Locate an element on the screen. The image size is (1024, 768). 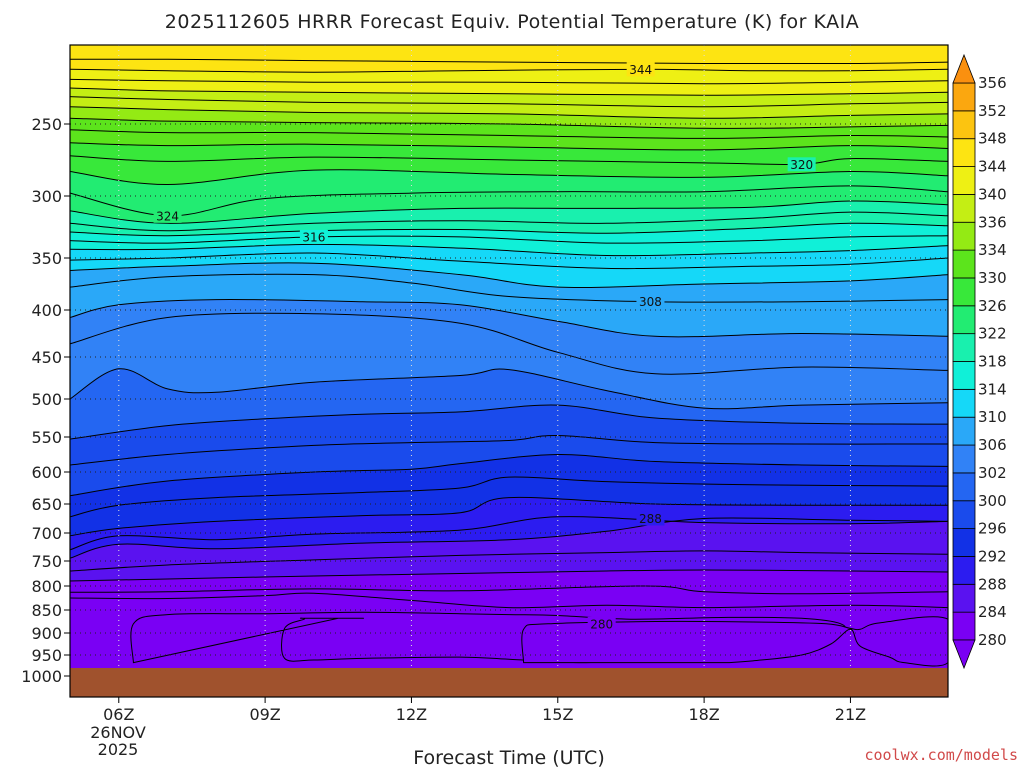
y-tick-label-800: 800 is located at coordinates (46, 586).